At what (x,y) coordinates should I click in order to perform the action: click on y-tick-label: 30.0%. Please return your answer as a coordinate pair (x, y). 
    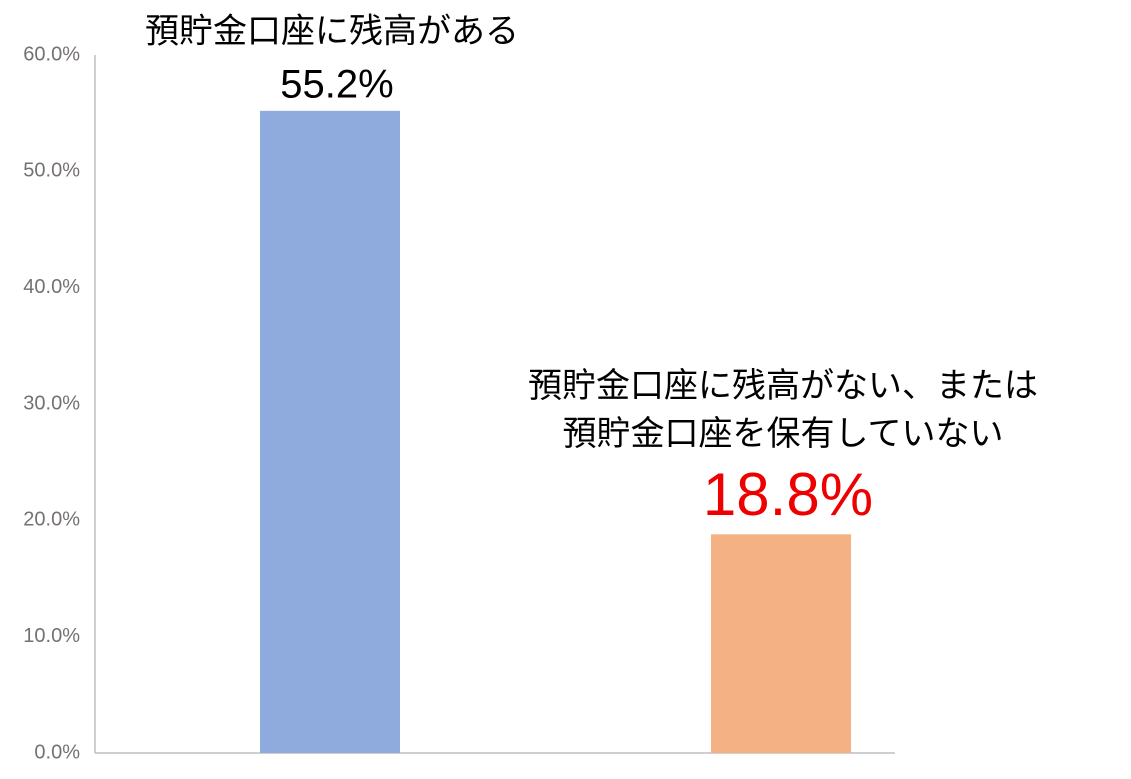
    Looking at the image, I should click on (51, 403).